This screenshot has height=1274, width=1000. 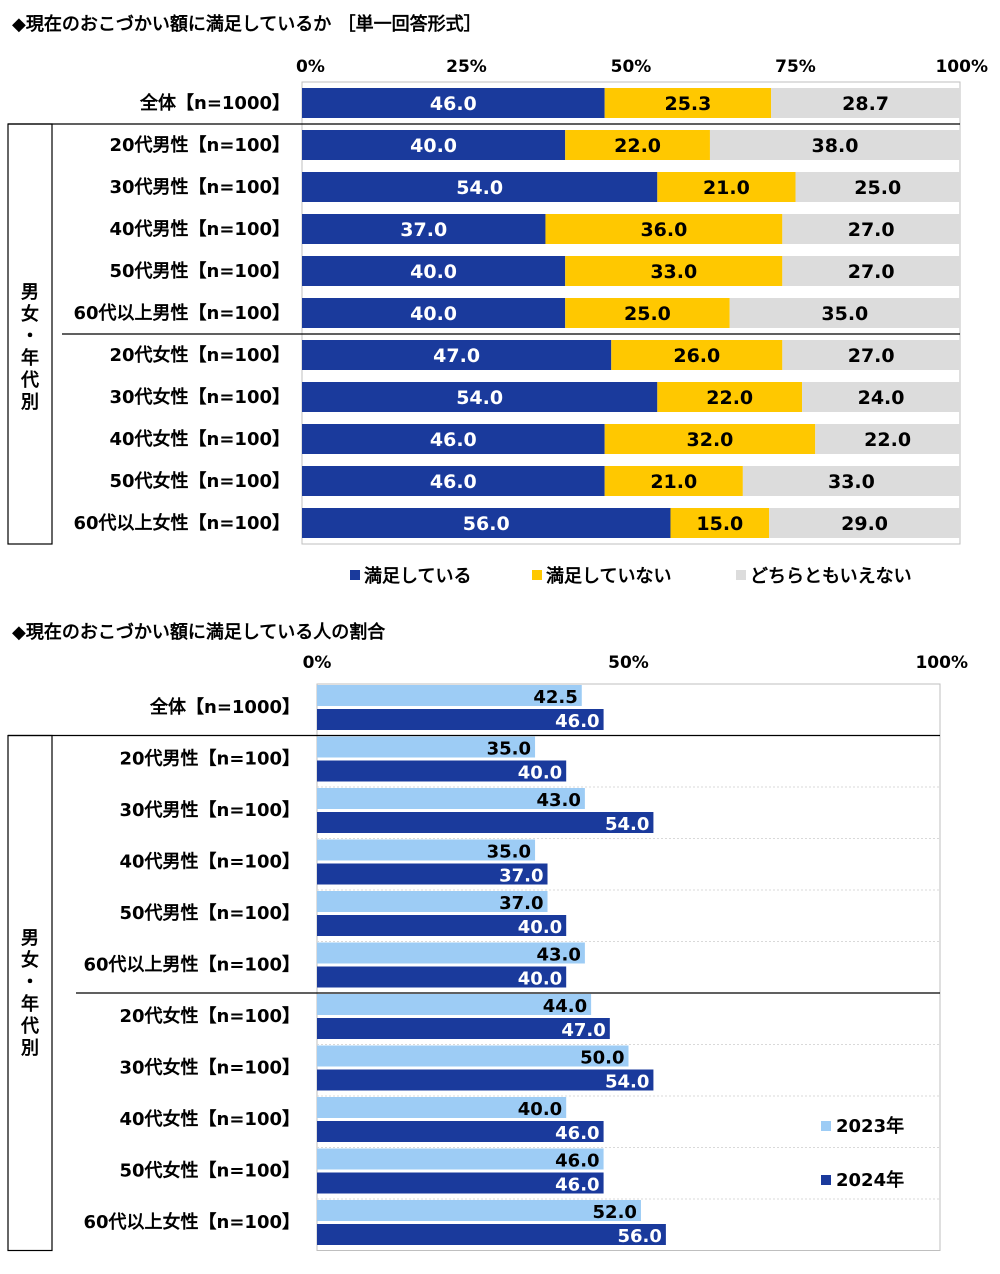 I want to click on category-label: 50代男性【n=100】, so click(x=209, y=913).